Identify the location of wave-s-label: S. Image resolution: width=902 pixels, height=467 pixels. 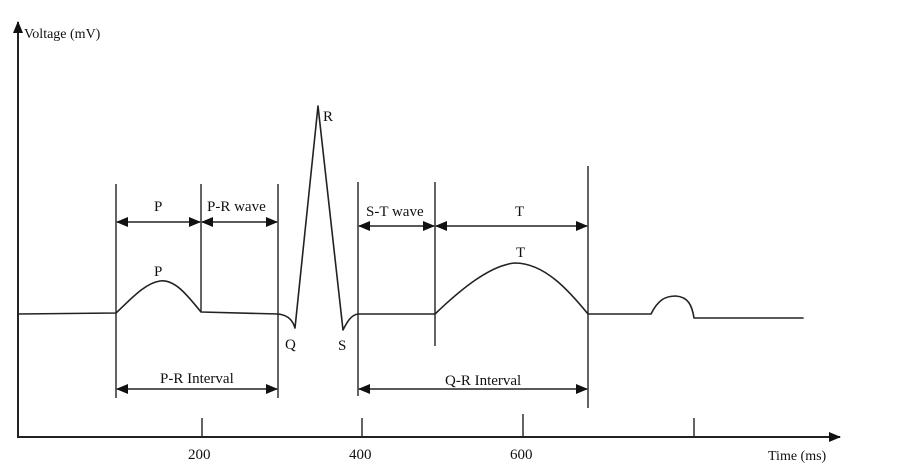
(342, 346).